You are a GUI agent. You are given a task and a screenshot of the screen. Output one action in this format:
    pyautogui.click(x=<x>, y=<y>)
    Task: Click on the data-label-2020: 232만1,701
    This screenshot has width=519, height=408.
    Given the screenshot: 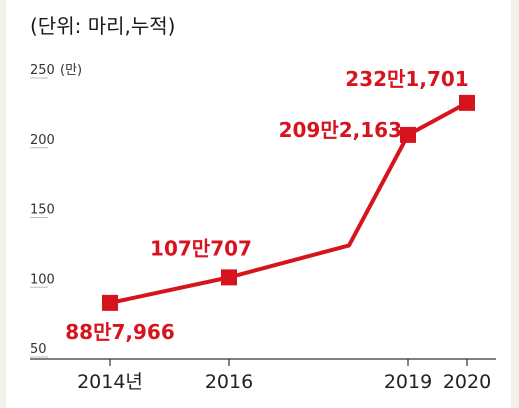 What is the action you would take?
    pyautogui.click(x=406, y=79)
    